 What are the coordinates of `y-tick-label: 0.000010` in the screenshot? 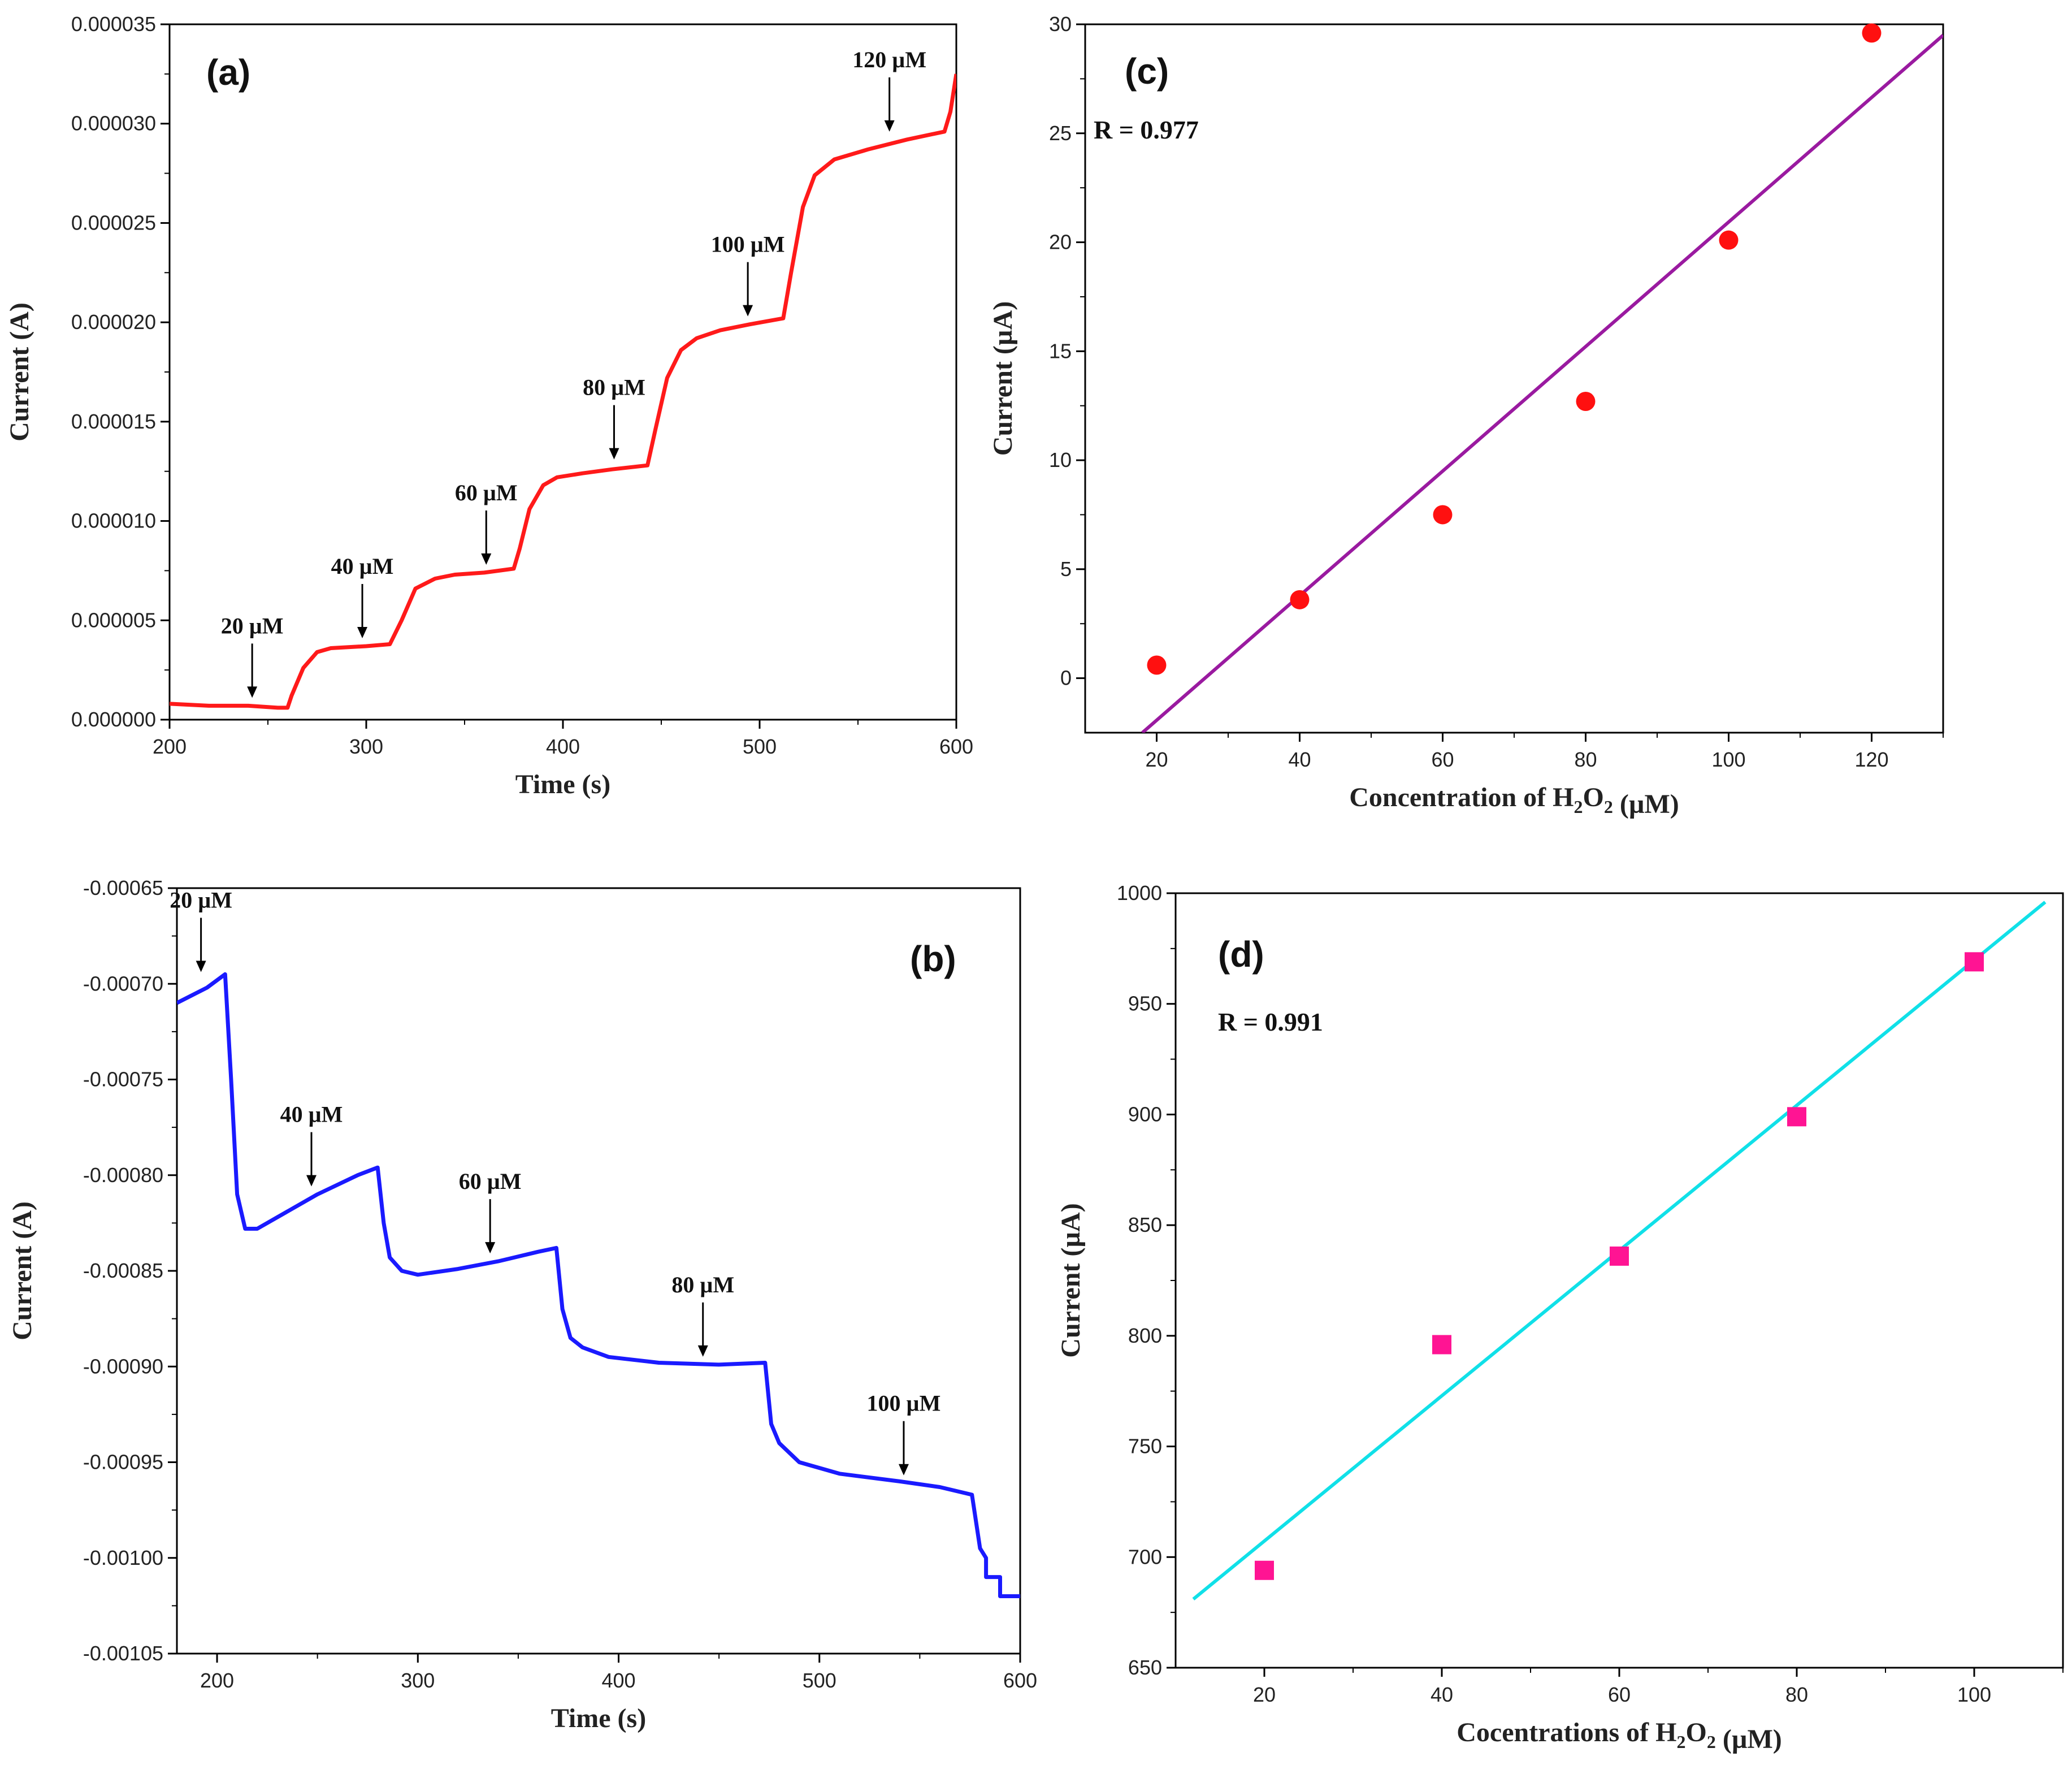 It's located at (114, 521).